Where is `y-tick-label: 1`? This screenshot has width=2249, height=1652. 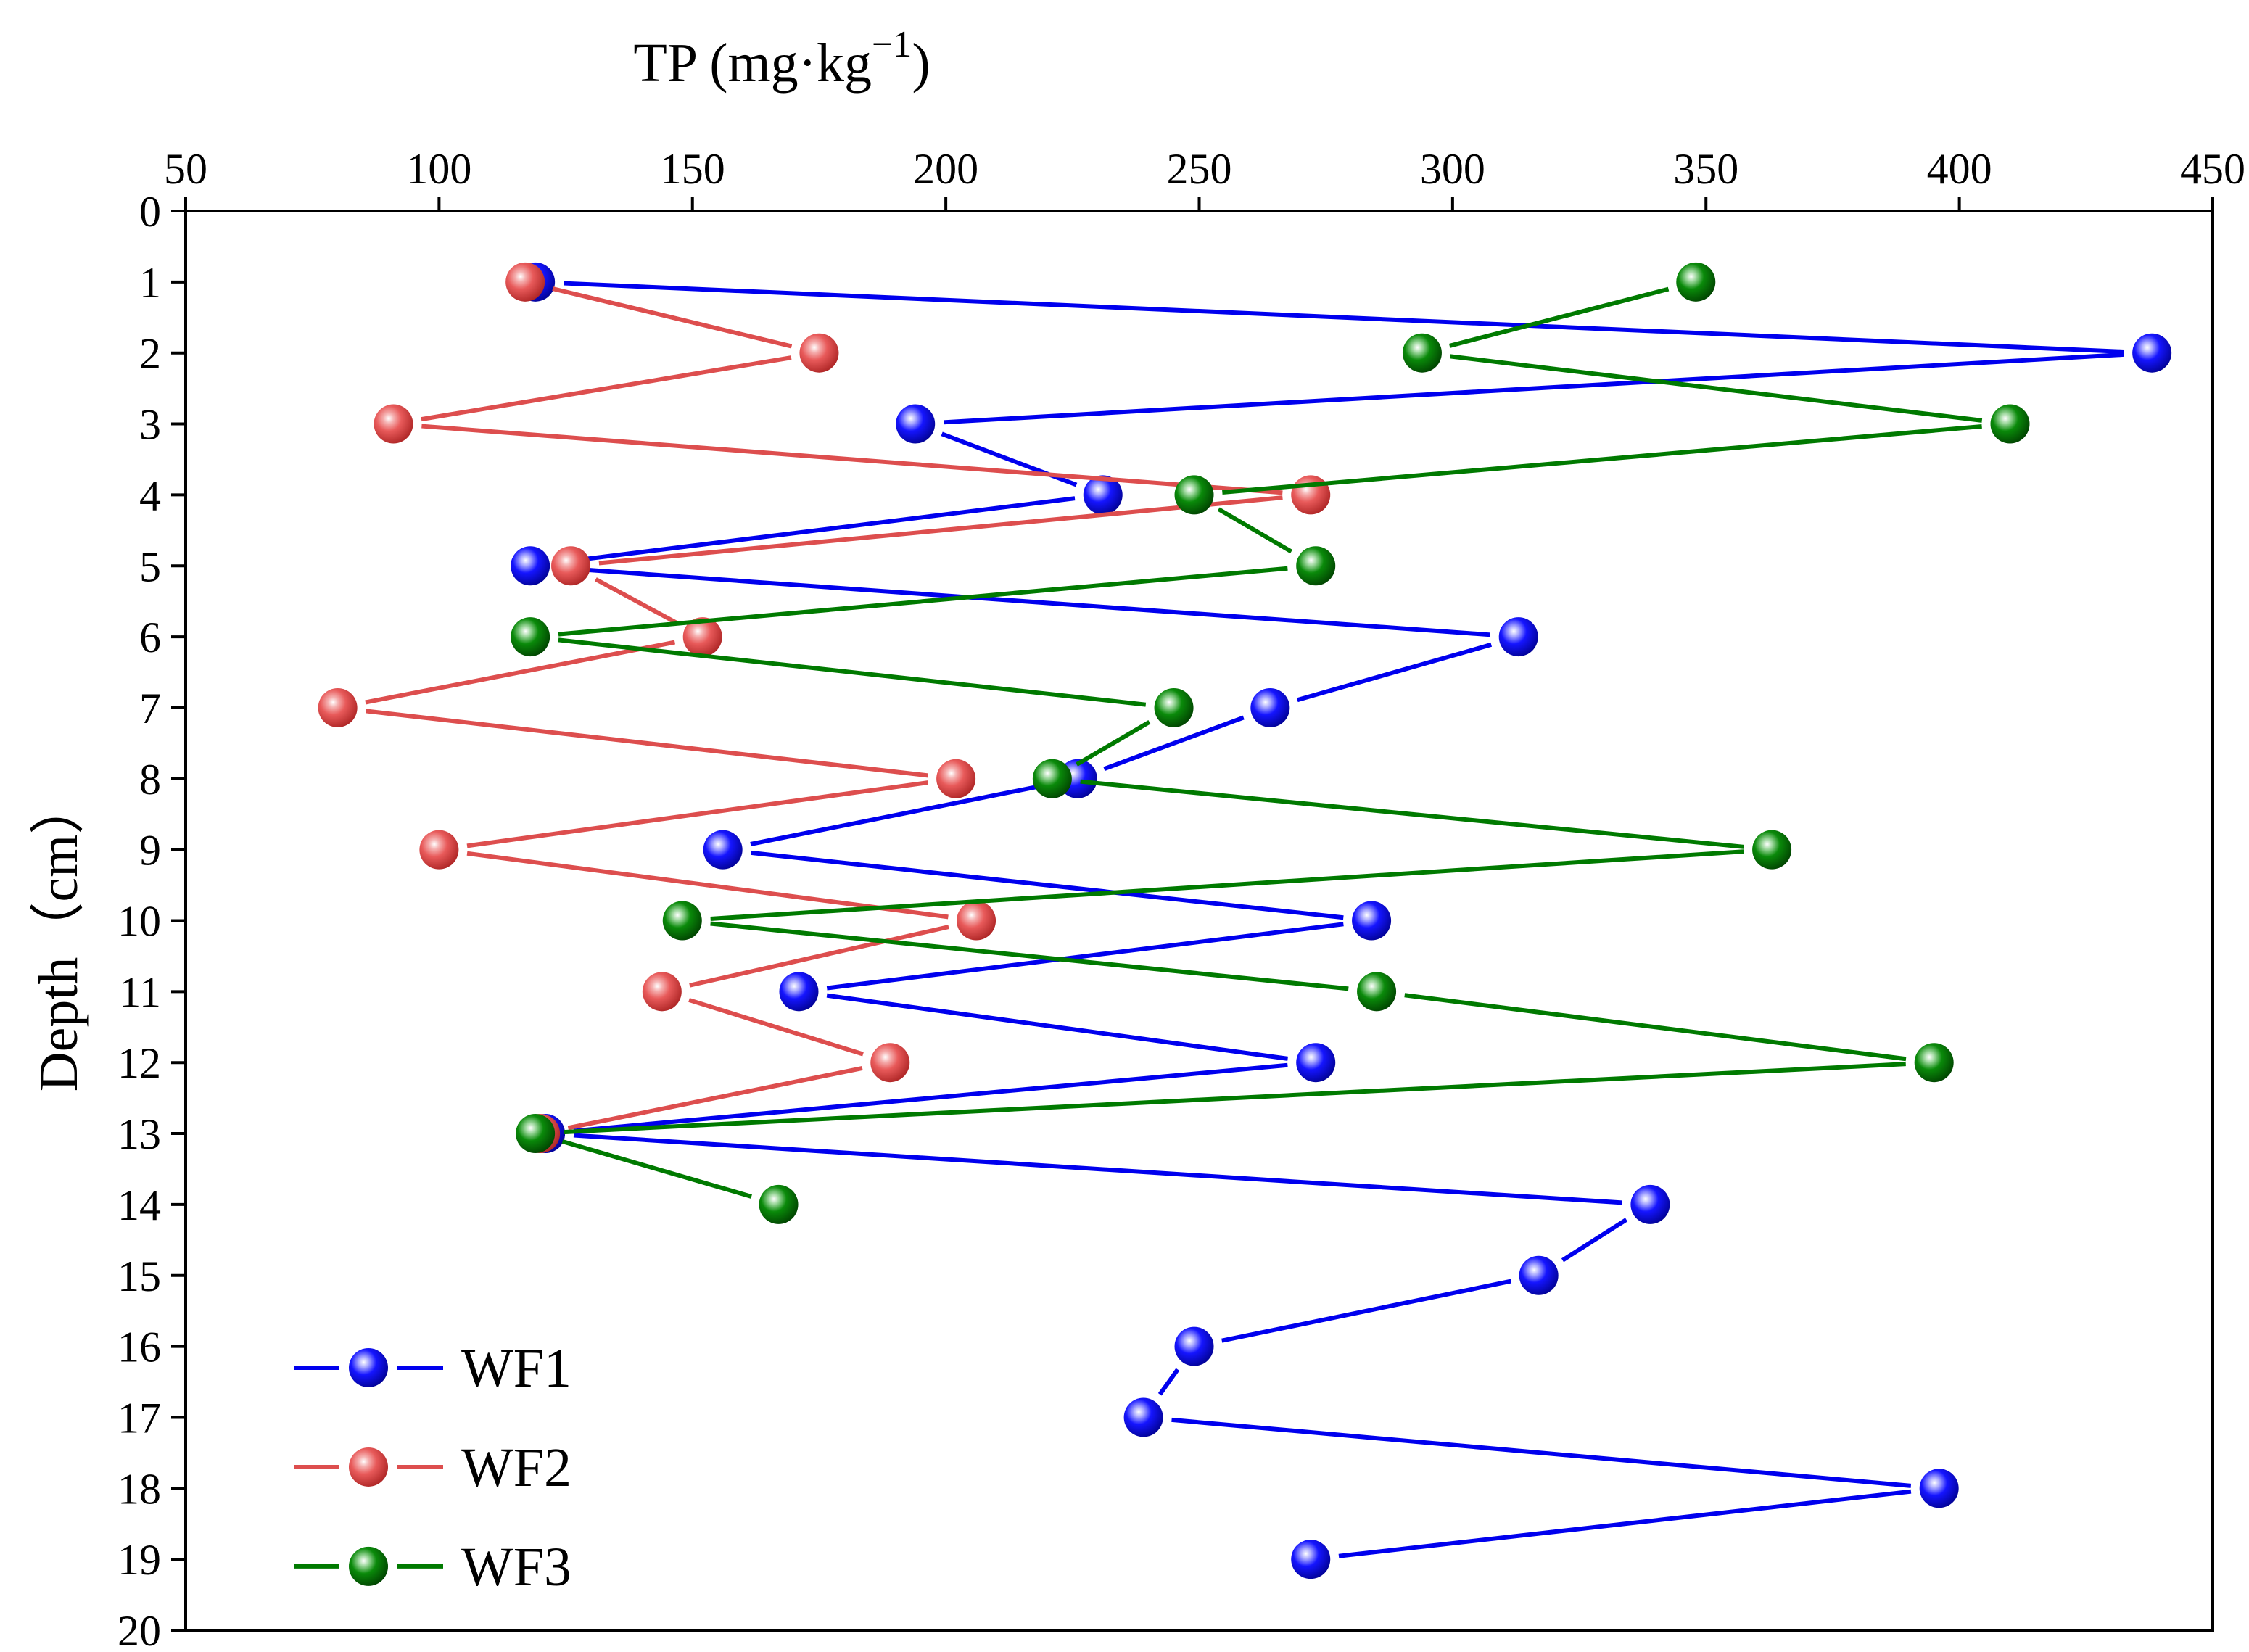 y-tick-label: 1 is located at coordinates (150, 283).